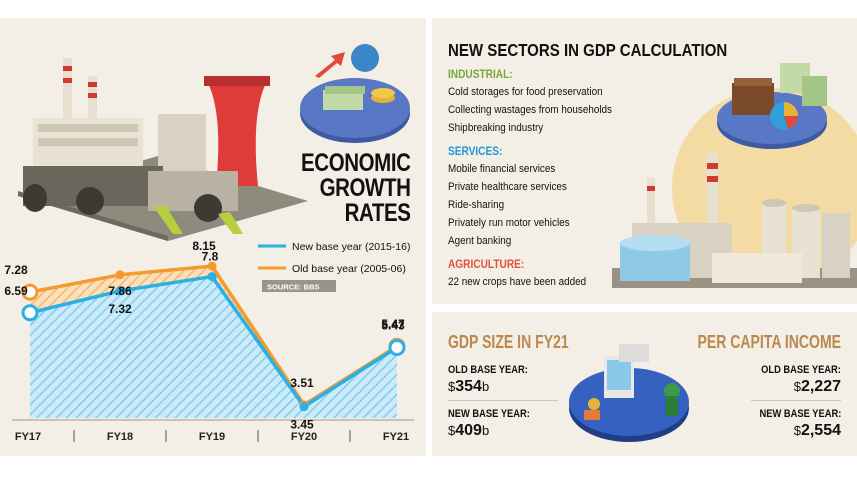 Image resolution: width=857 pixels, height=482 pixels. Describe the element at coordinates (496, 128) in the screenshot. I see `industrial-item: Shipbreaking industry` at that location.